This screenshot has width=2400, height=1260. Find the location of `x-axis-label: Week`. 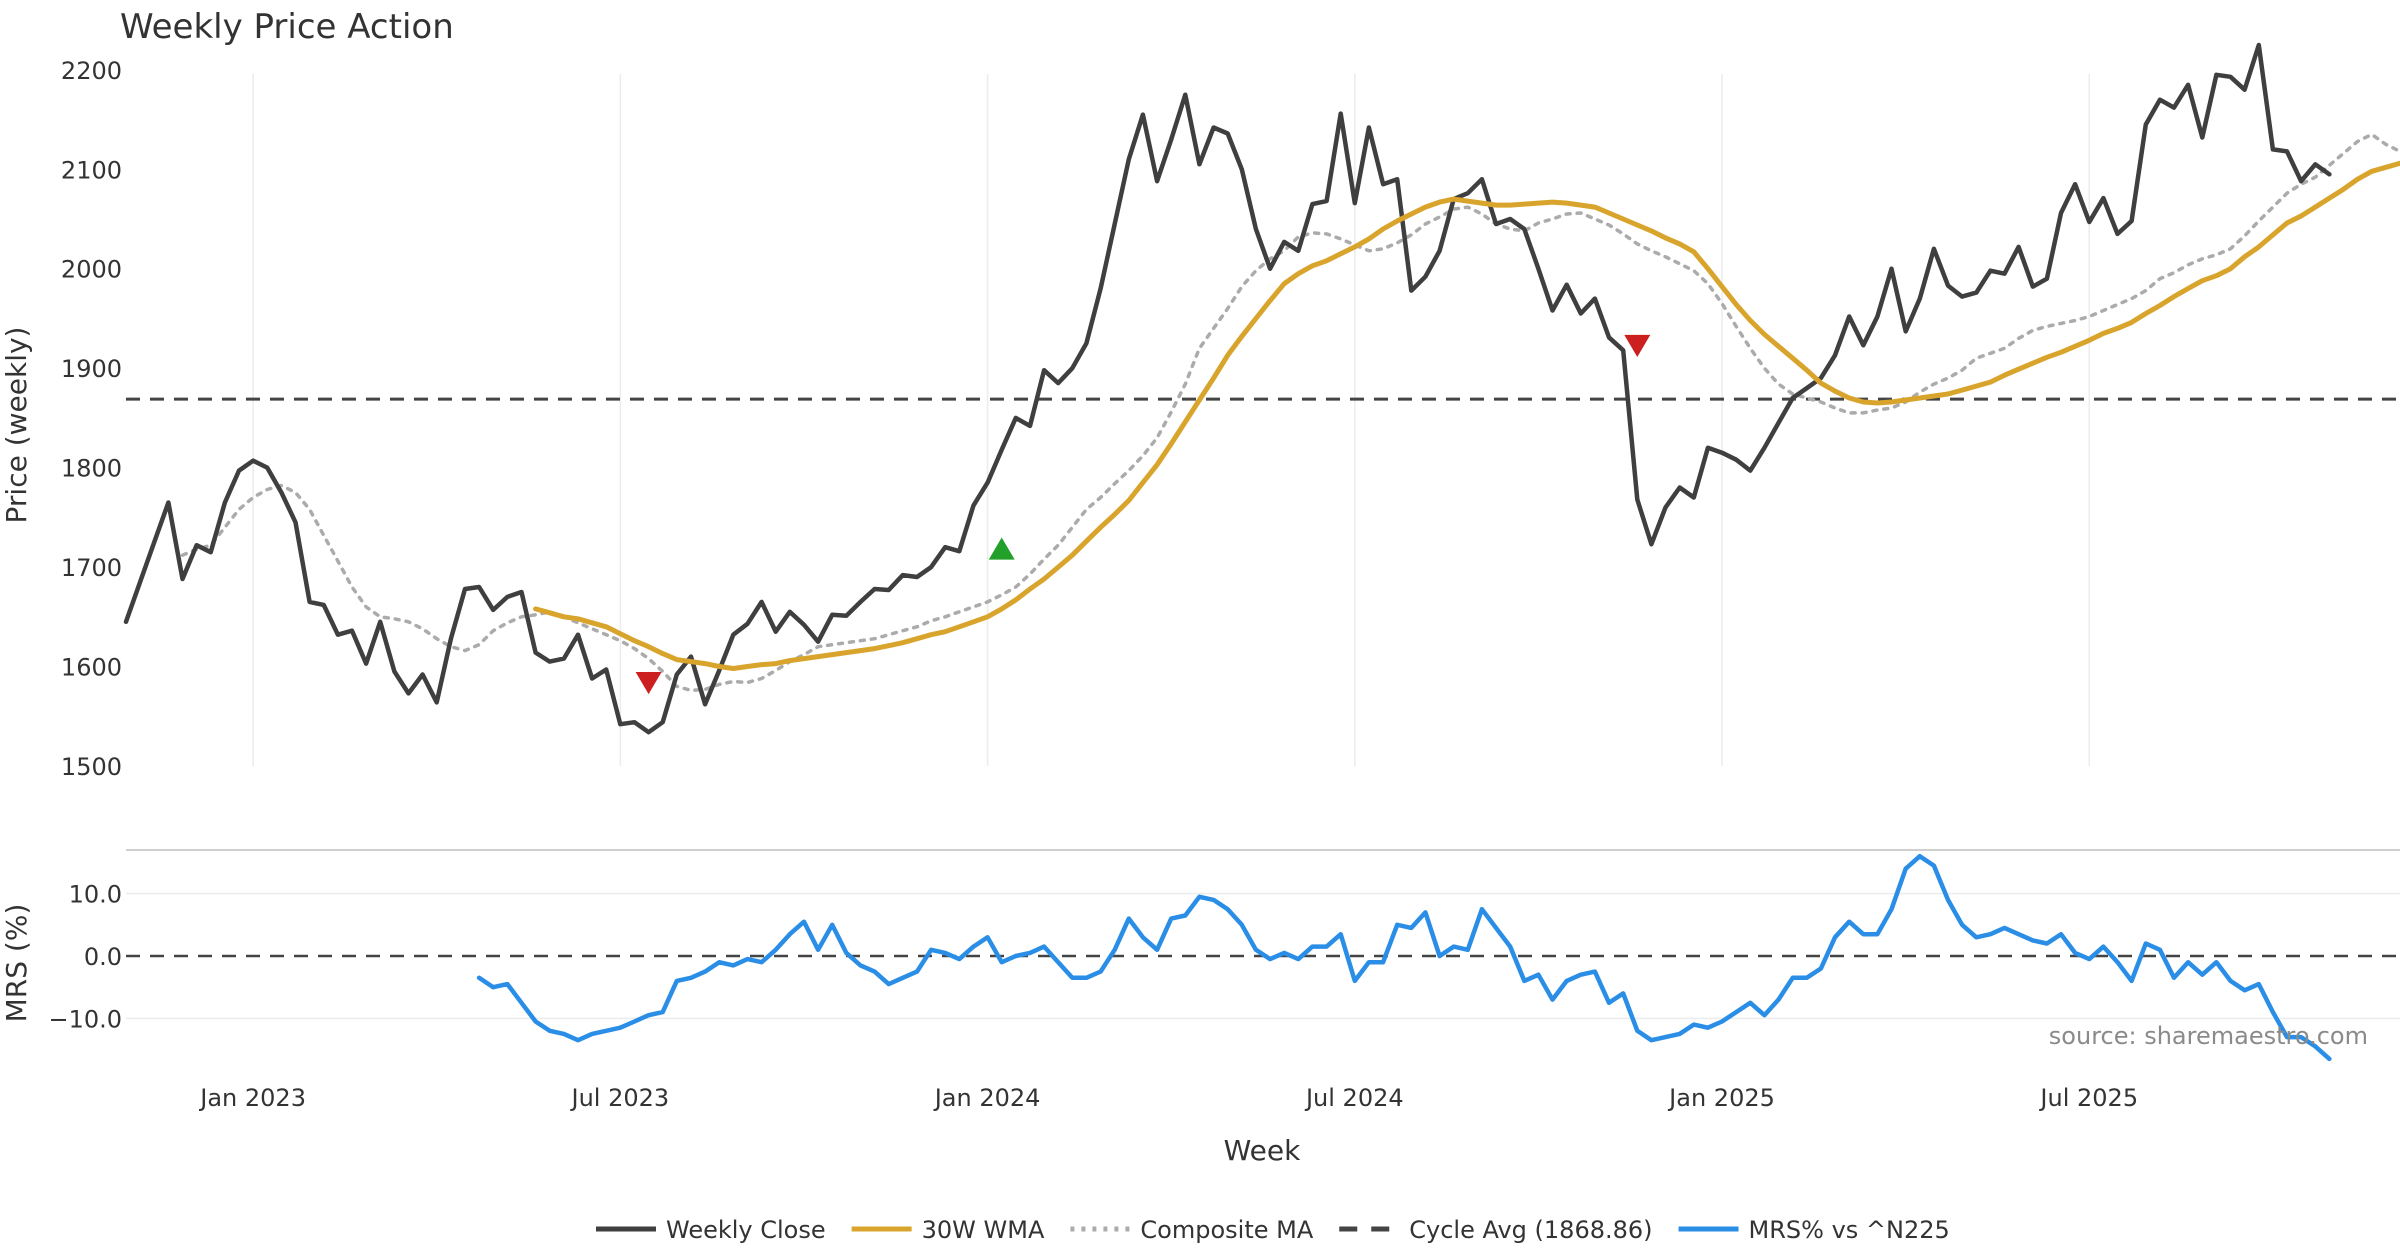

x-axis-label: Week is located at coordinates (1262, 1150).